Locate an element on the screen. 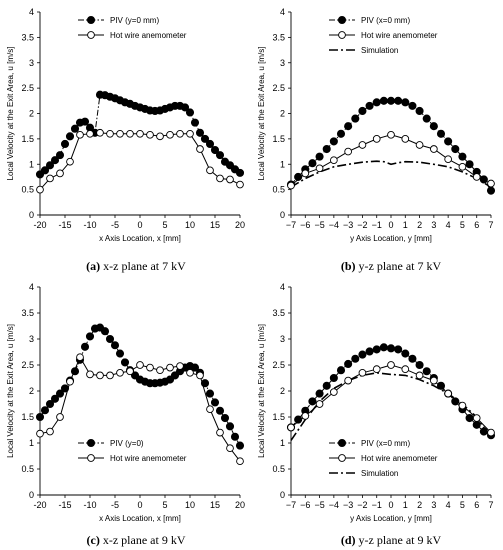  x-tick-label: 0 is located at coordinates (390, 505).